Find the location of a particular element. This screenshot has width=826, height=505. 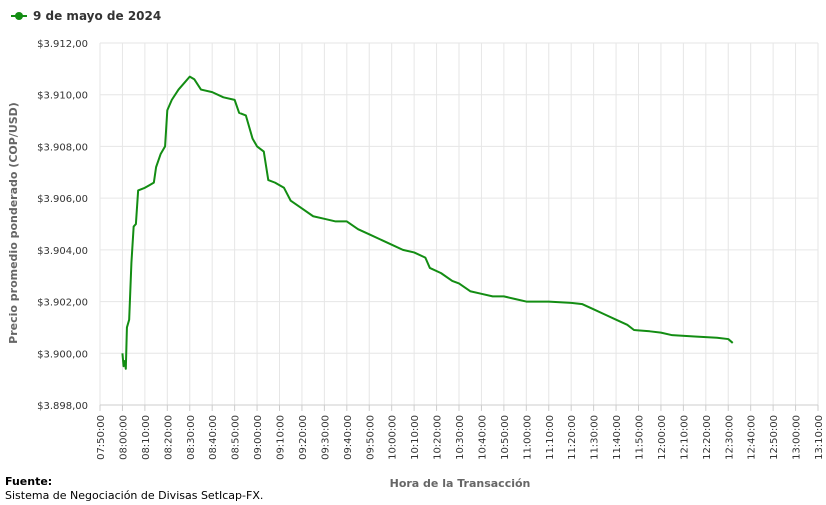

x-tick-label: 10:20:00 is located at coordinates (438, 437).